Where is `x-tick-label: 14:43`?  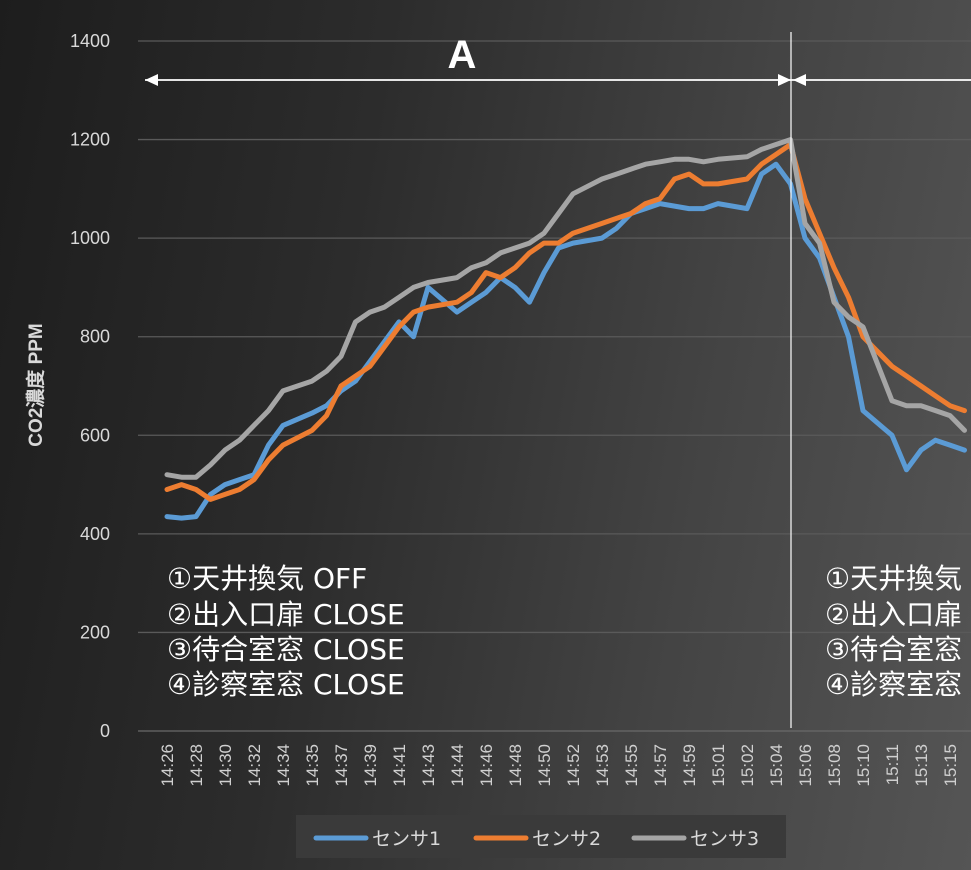
x-tick-label: 14:43 is located at coordinates (428, 765).